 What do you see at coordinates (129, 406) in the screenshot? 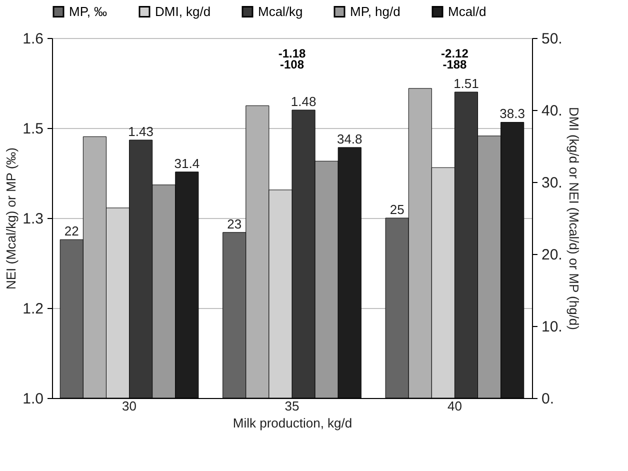
I see `x-tick-label: 30` at bounding box center [129, 406].